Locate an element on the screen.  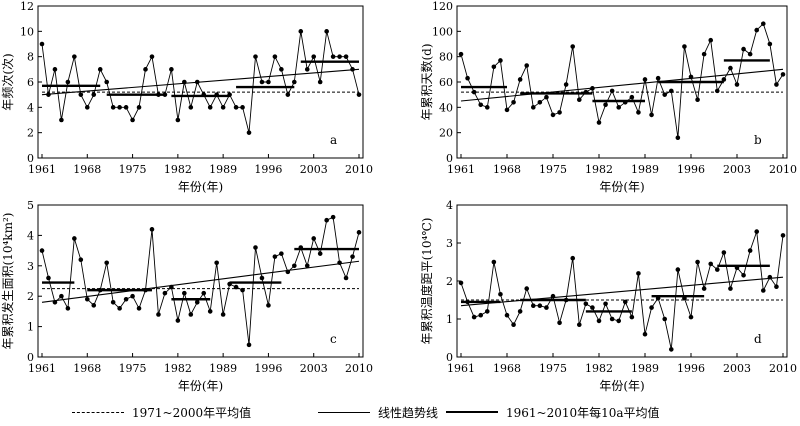
x-tick-label: 1982 is located at coordinates (178, 169).